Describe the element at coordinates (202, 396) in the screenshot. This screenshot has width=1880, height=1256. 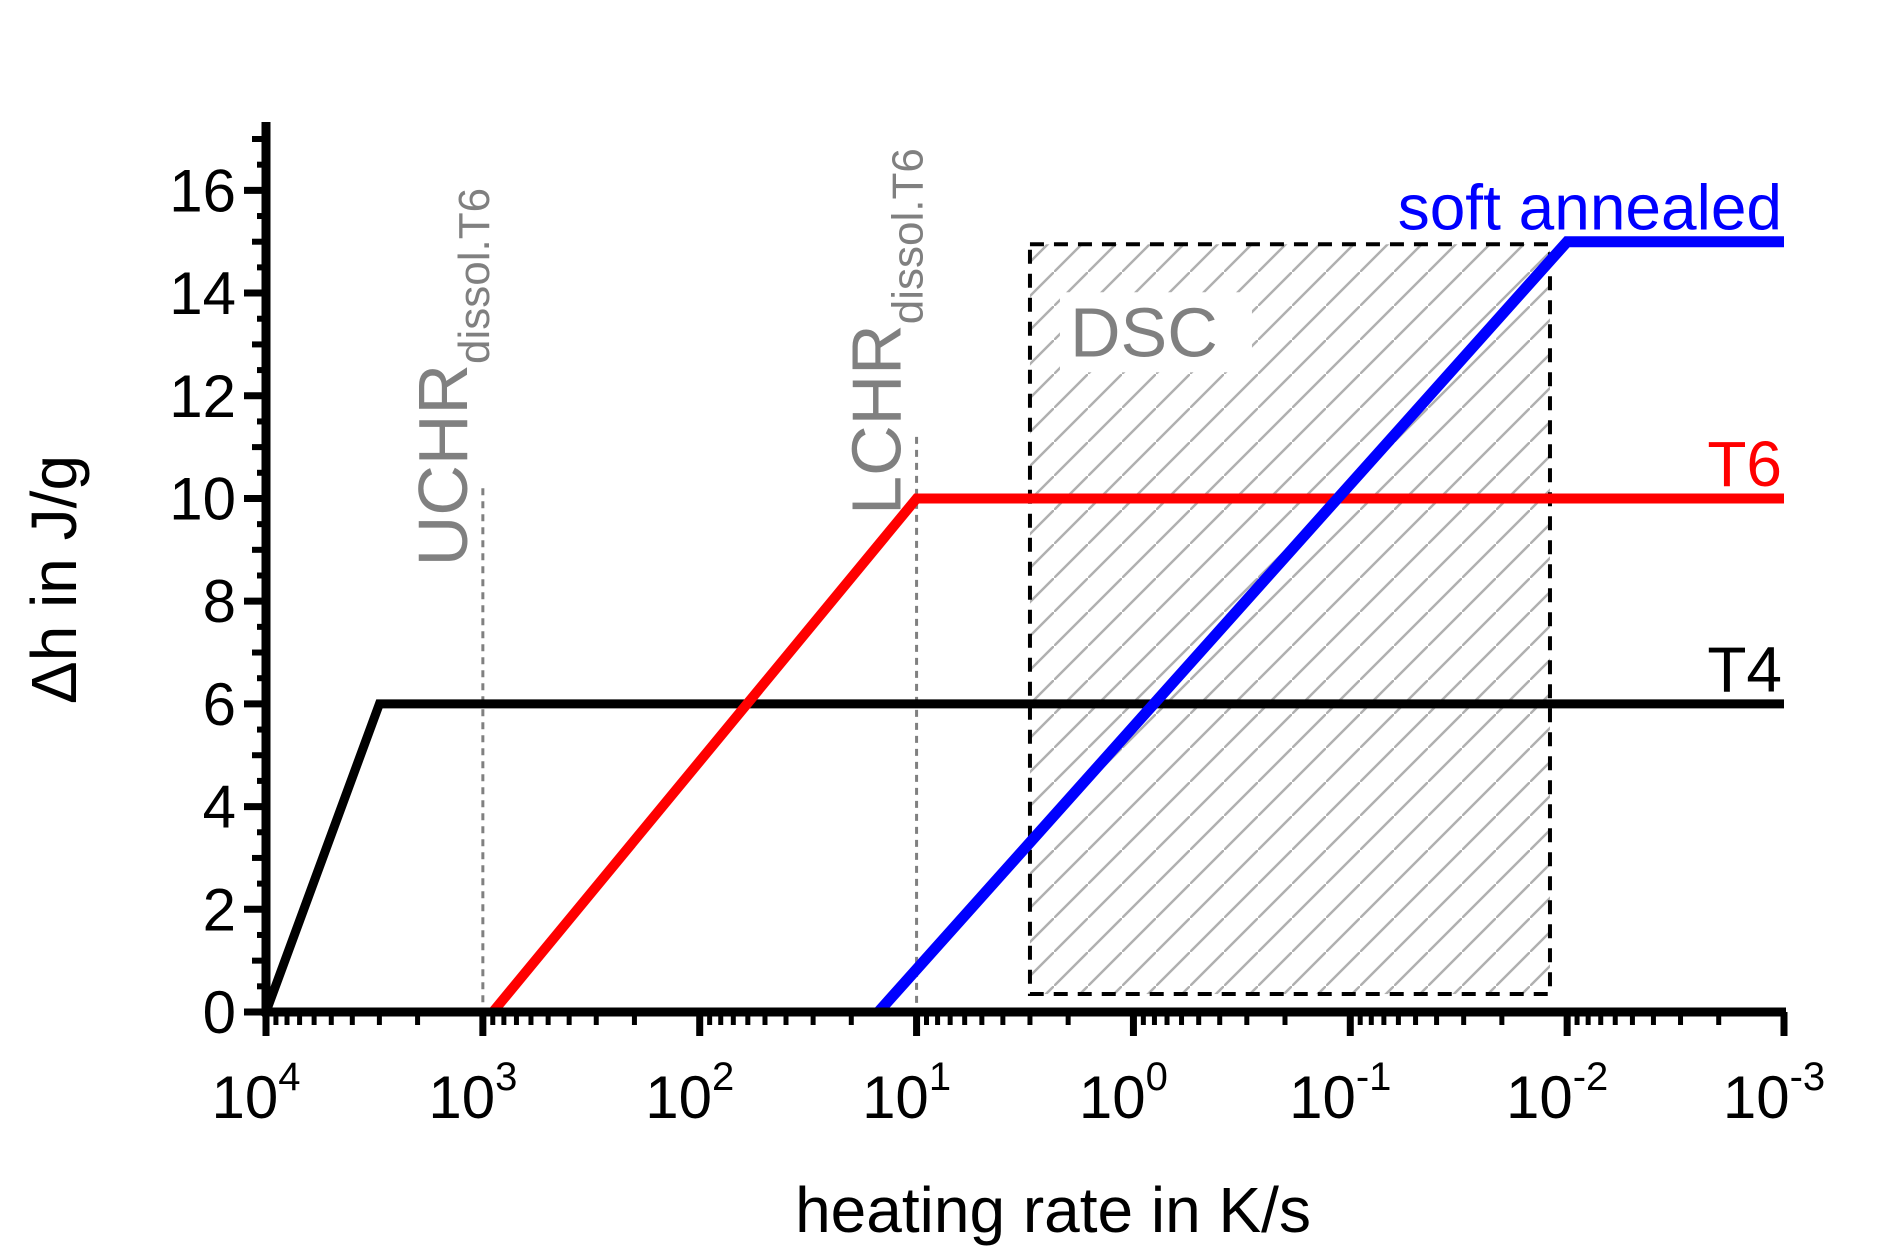
I see `y-tick-label: 12` at that location.